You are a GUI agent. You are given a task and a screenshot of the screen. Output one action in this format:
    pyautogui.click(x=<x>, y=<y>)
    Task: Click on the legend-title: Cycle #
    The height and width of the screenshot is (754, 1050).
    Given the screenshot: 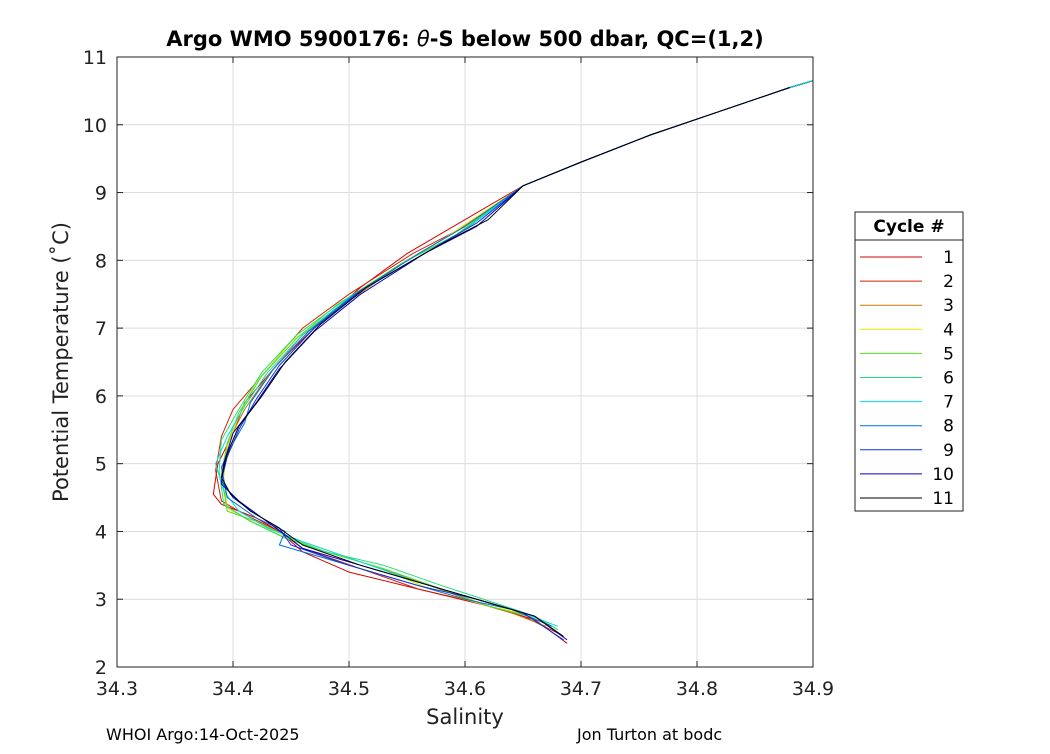 What is the action you would take?
    pyautogui.click(x=908, y=227)
    